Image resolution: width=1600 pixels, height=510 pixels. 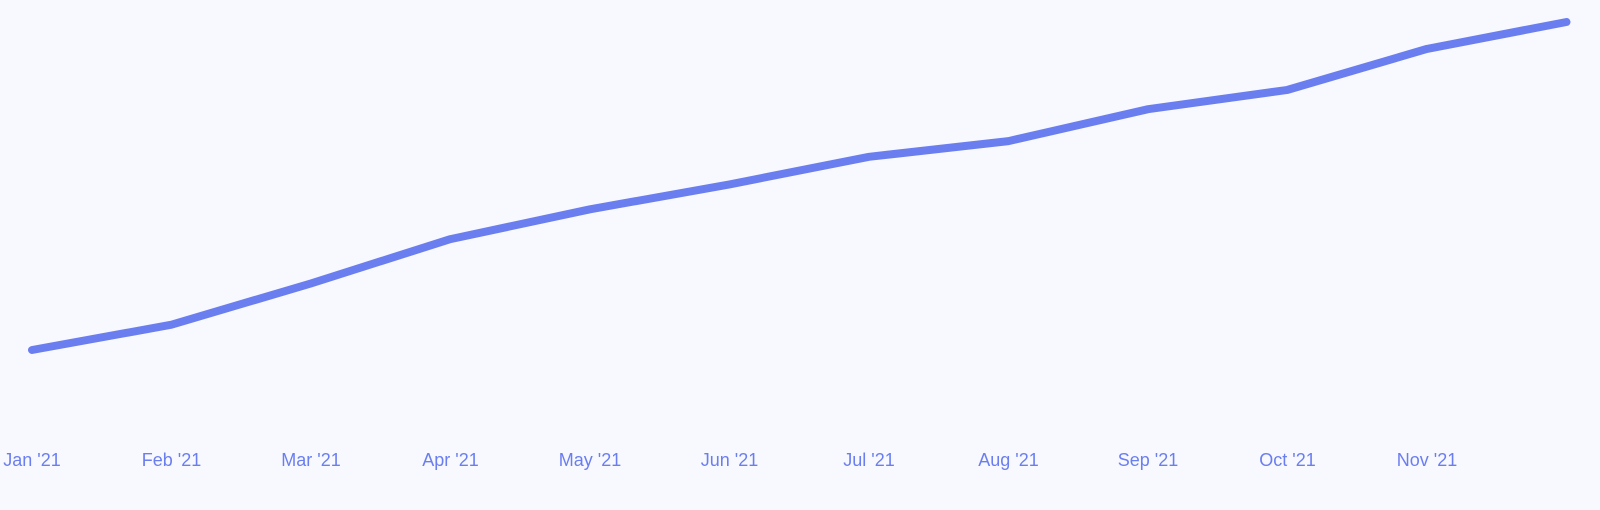 I want to click on x-tick-label: Feb '21, so click(x=171, y=460).